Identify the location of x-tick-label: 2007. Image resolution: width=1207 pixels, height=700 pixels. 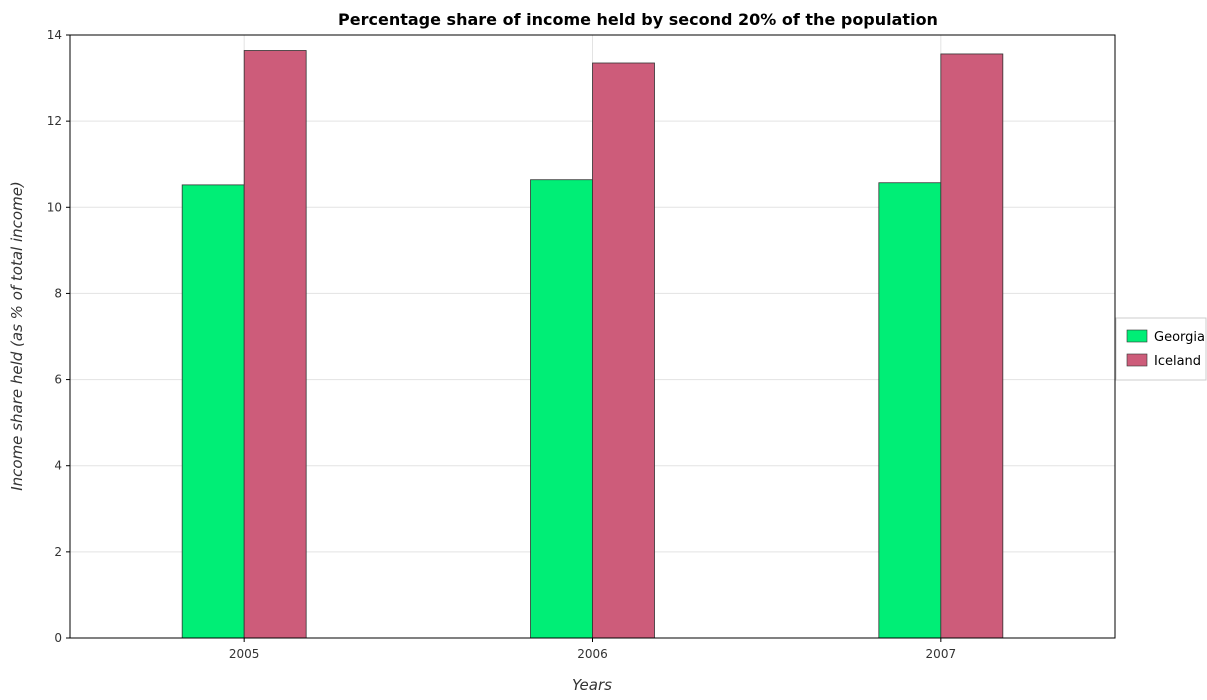
(941, 654).